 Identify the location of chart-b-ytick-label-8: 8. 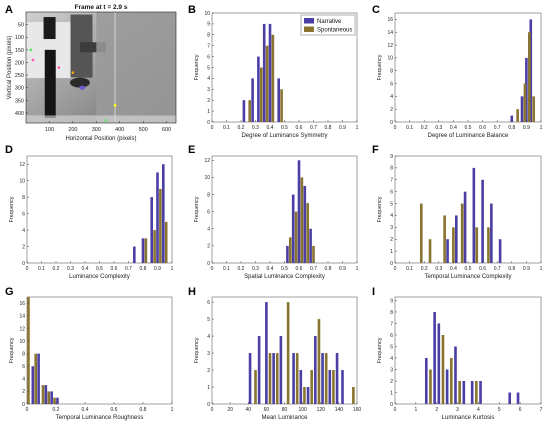
(208, 36).